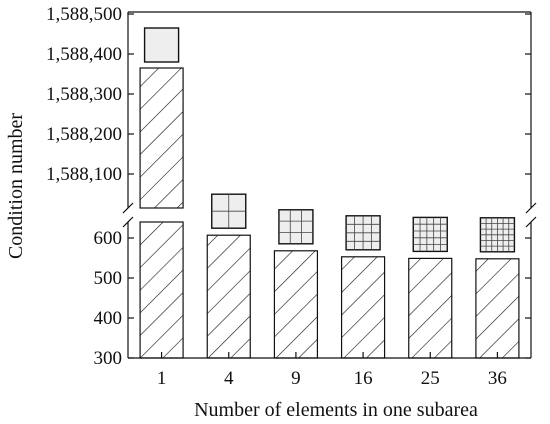 The width and height of the screenshot is (550, 424). Describe the element at coordinates (162, 378) in the screenshot. I see `x-tick-label: 1` at that location.